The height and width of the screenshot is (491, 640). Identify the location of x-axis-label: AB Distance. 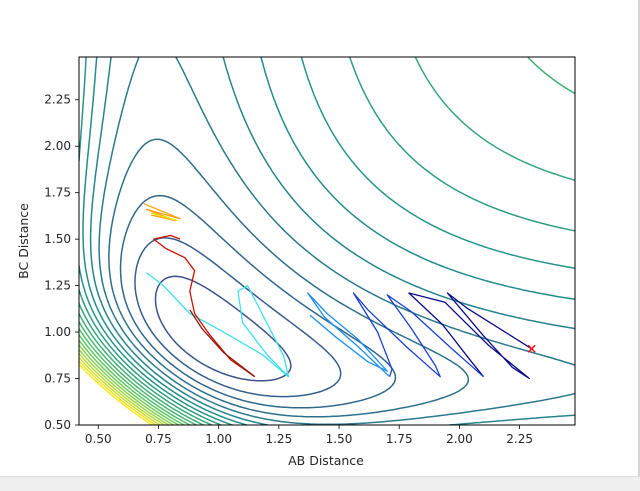
(326, 460).